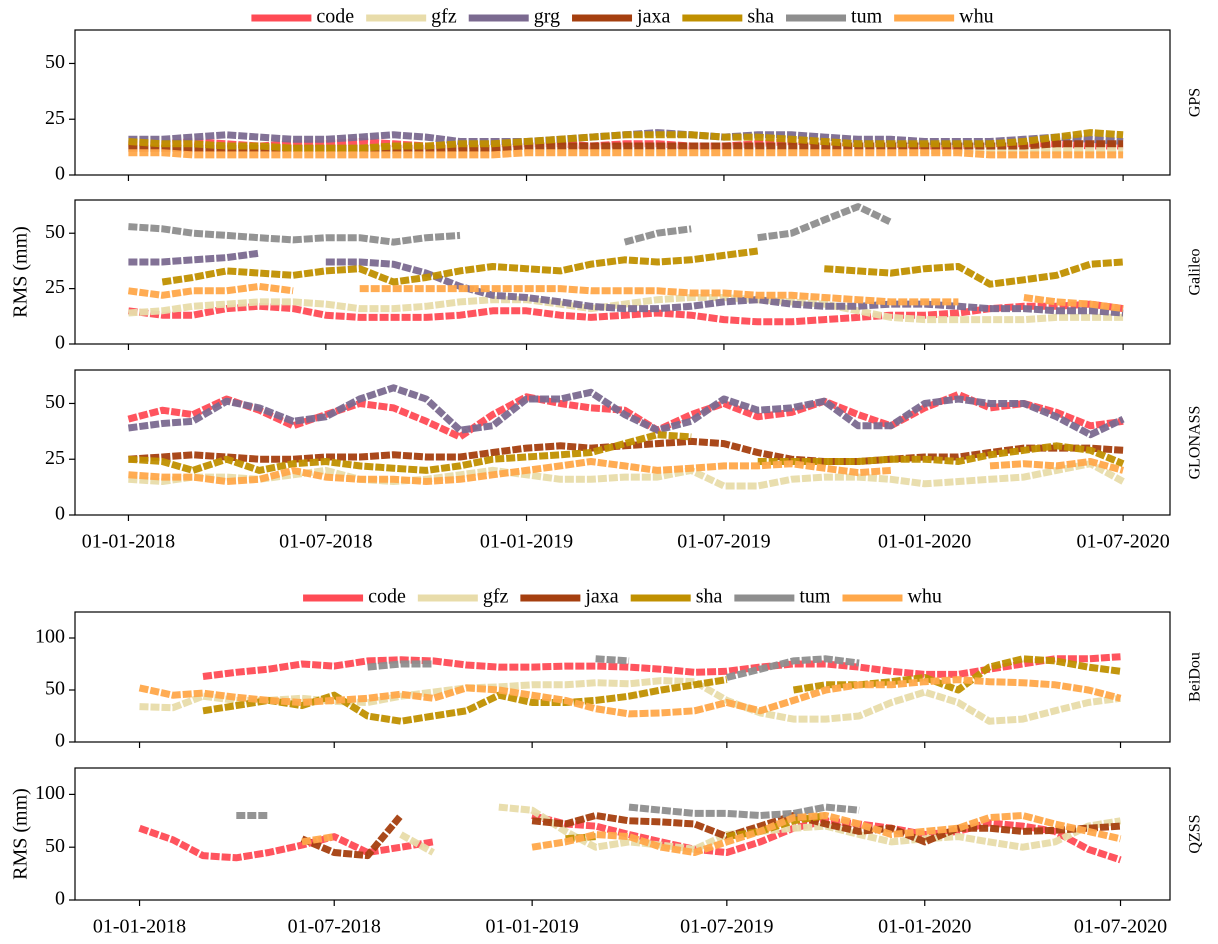  What do you see at coordinates (1195, 271) in the screenshot?
I see `panel-label: Galileo` at bounding box center [1195, 271].